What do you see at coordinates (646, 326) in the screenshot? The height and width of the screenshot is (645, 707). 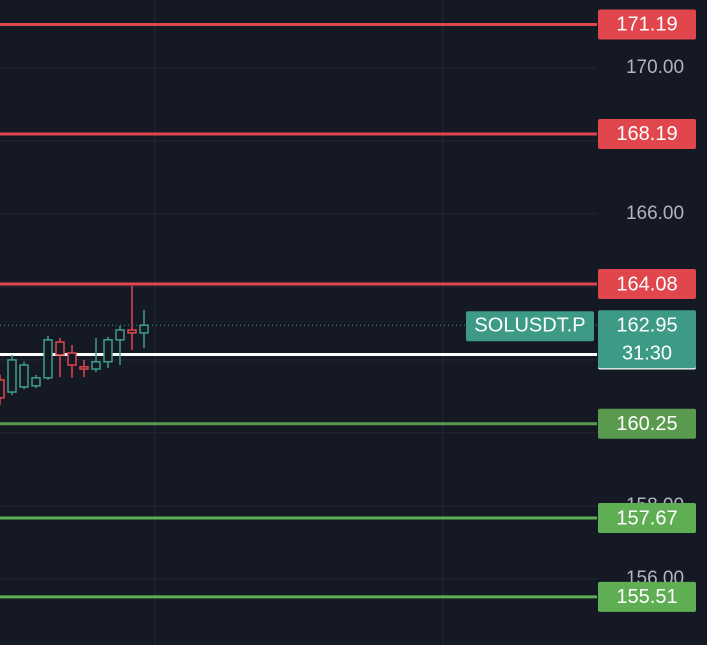 I see `last-price-label: 162.95` at bounding box center [646, 326].